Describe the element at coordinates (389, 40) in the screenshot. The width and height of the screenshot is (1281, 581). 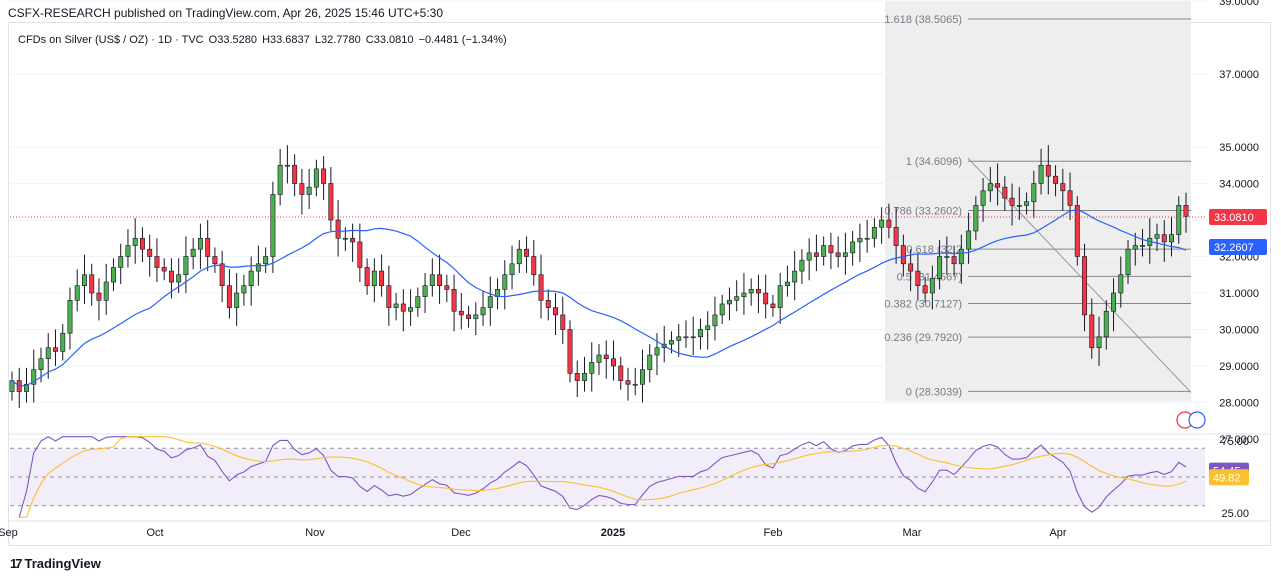
I see `ohlc-close: C33.0810` at that location.